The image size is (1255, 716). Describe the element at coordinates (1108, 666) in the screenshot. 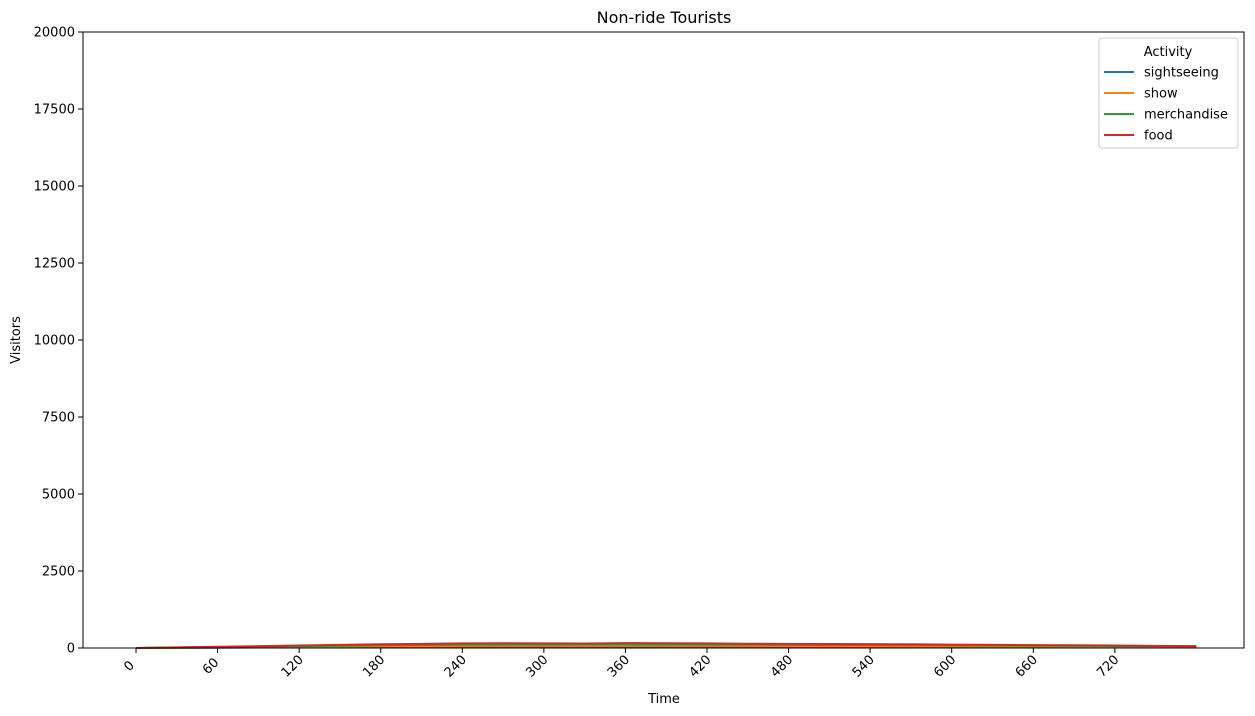

I see `x-tick-label: 720` at that location.